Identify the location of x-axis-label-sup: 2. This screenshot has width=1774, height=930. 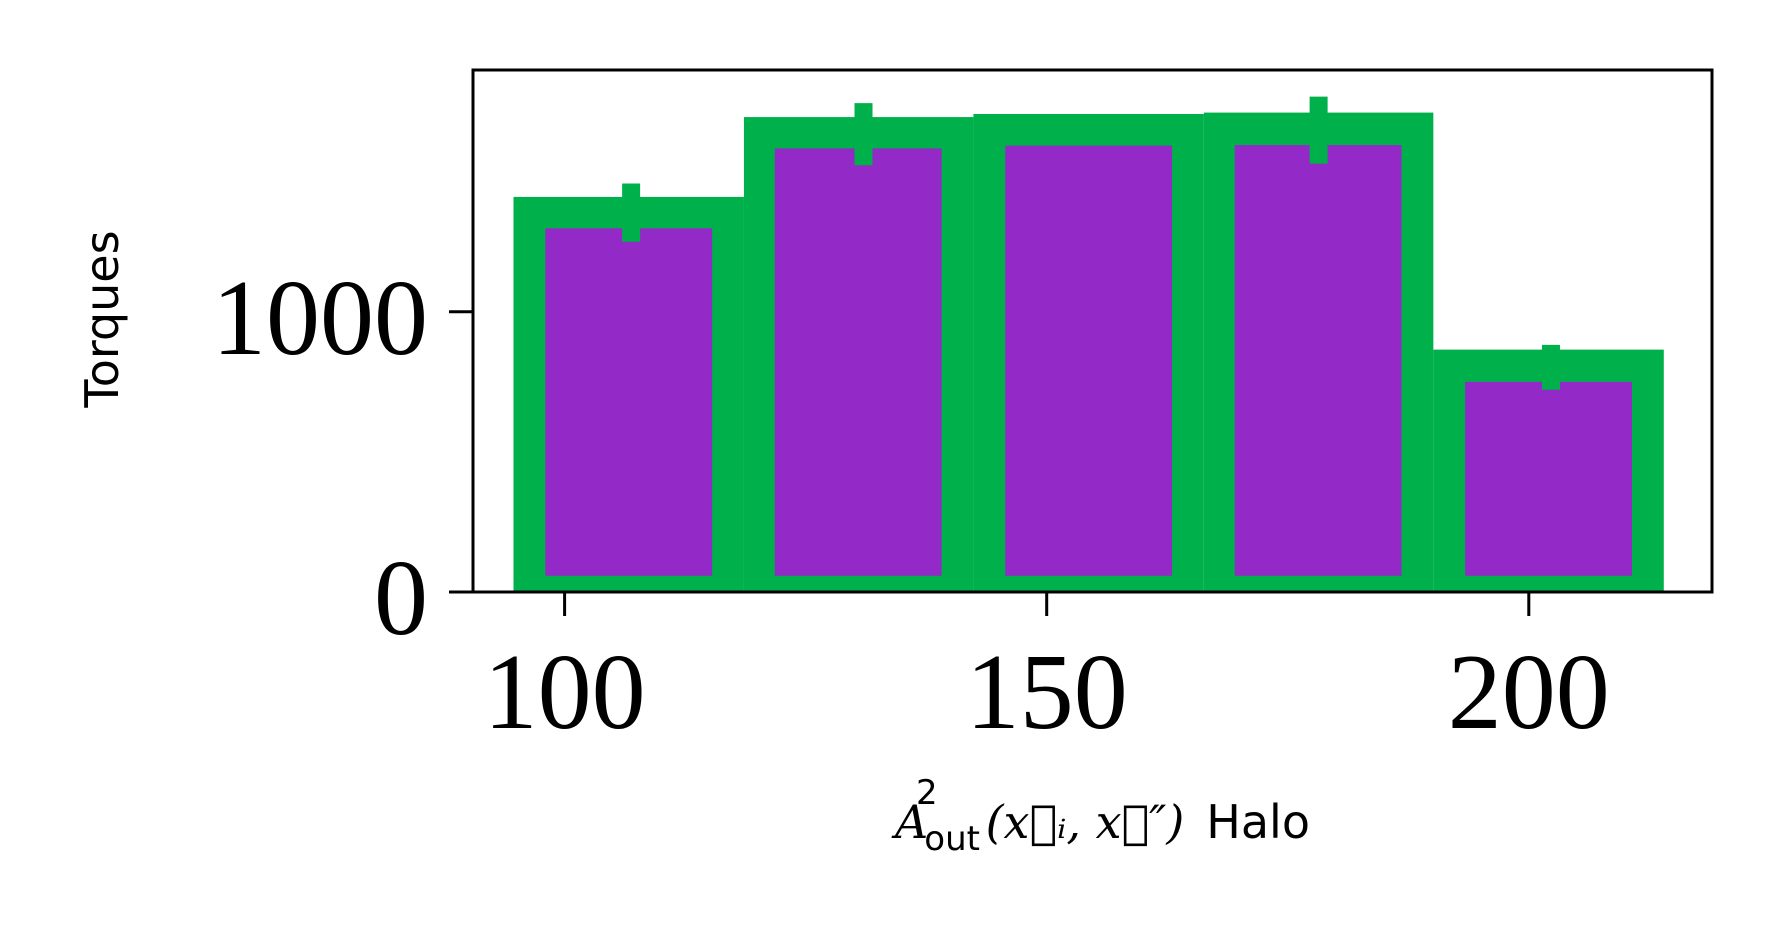
(927, 793).